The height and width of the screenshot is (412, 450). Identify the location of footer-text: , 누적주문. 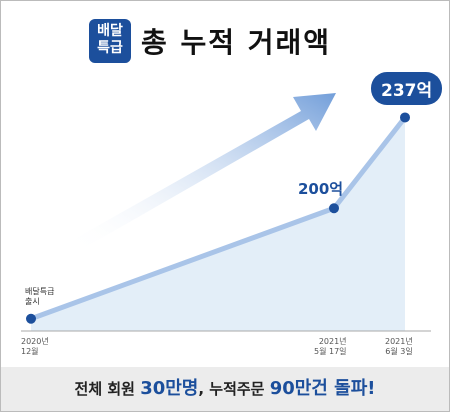
(234, 389).